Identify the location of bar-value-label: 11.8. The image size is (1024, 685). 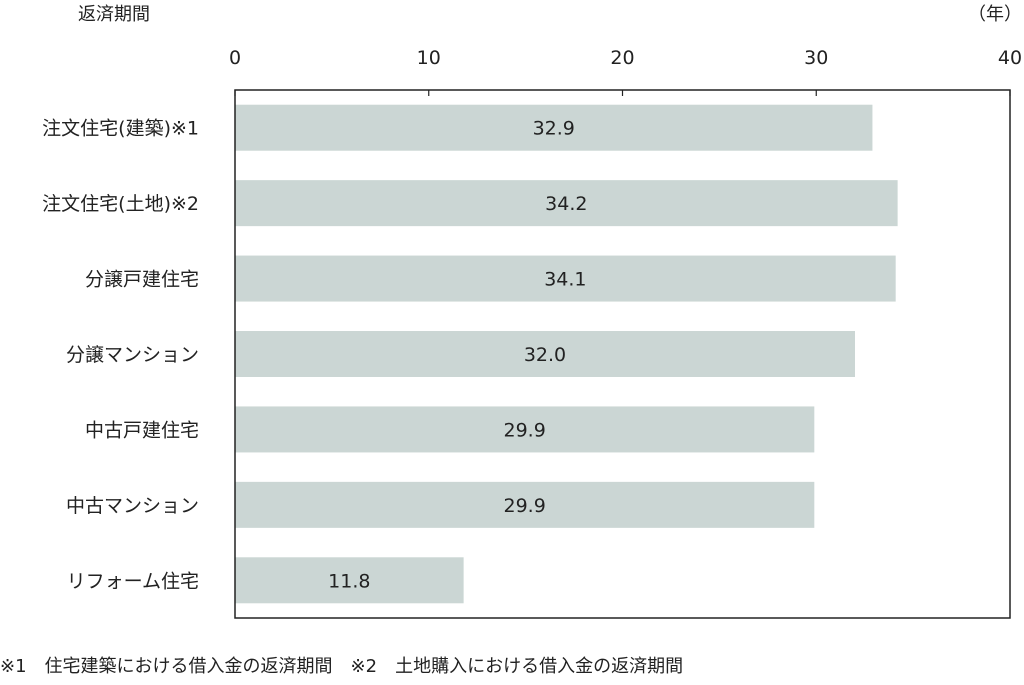
(349, 581).